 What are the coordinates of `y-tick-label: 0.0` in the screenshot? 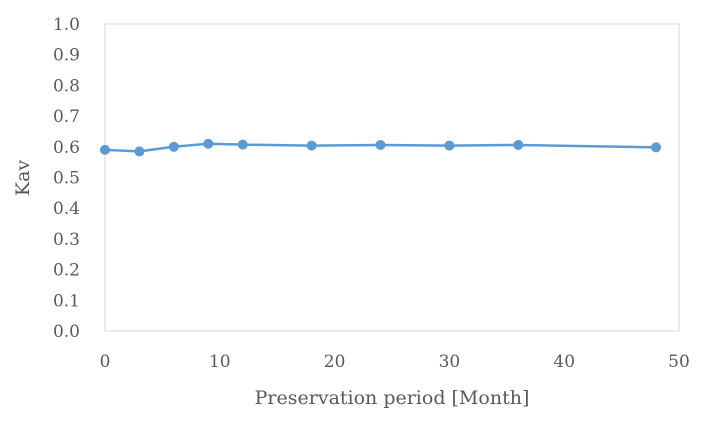 It's located at (66, 332).